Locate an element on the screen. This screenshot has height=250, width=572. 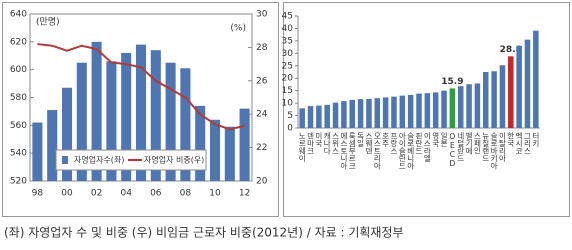
x-tick-label: 영국 is located at coordinates (435, 140).